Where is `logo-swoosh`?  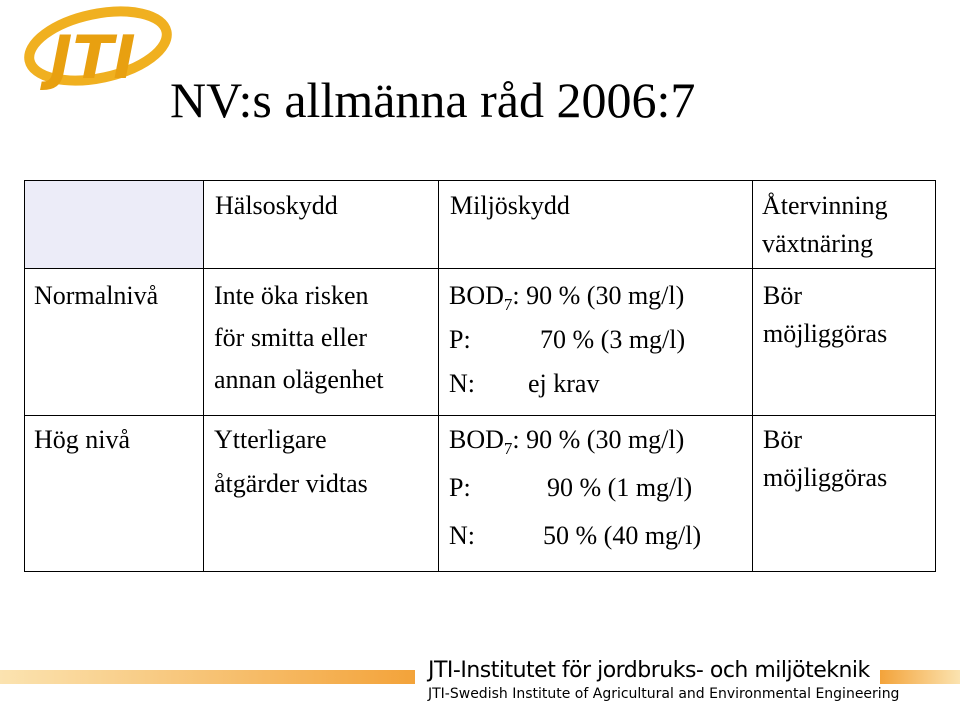
logo-swoosh is located at coordinates (98, 46).